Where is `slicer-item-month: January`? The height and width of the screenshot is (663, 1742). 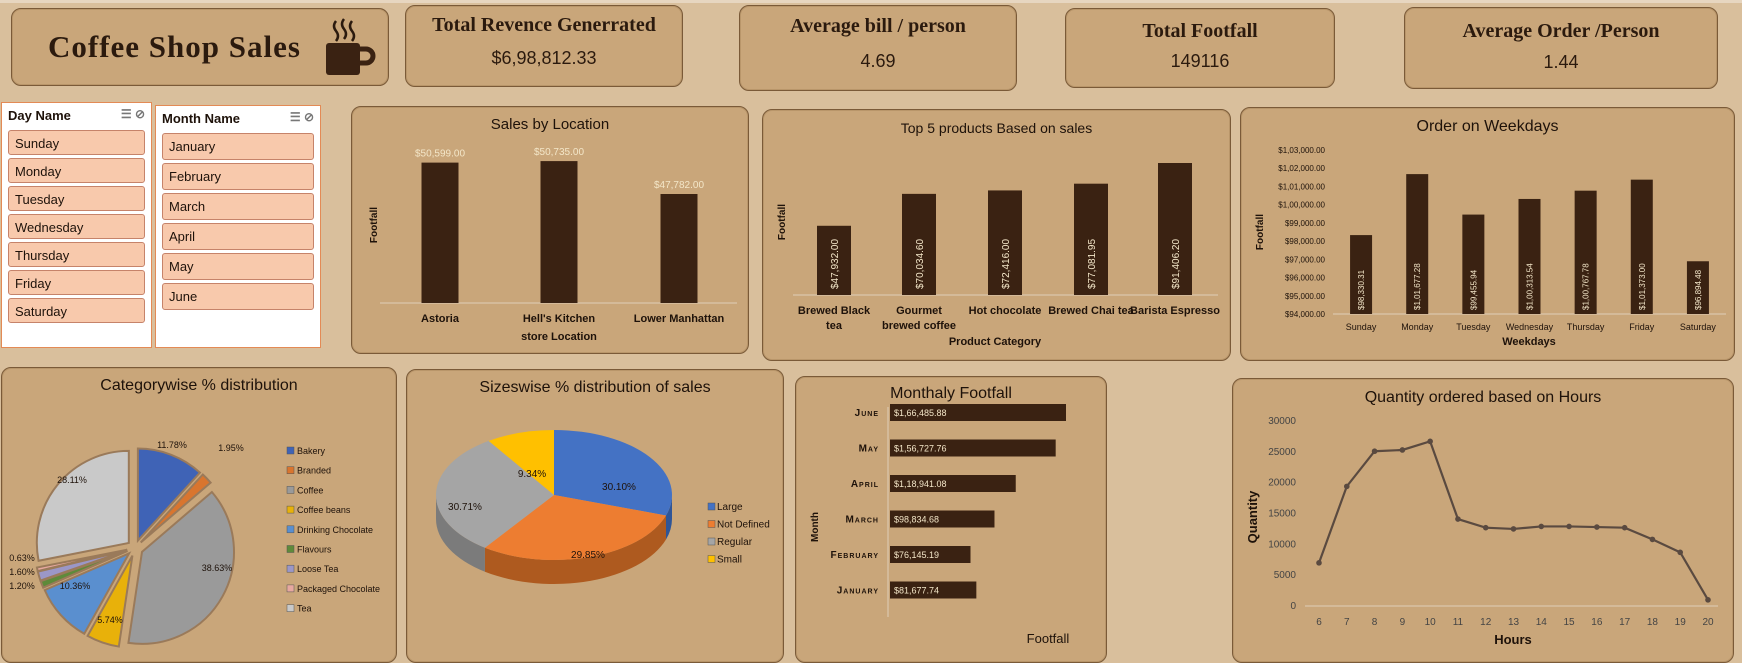
slicer-item-month: January is located at coordinates (238, 146).